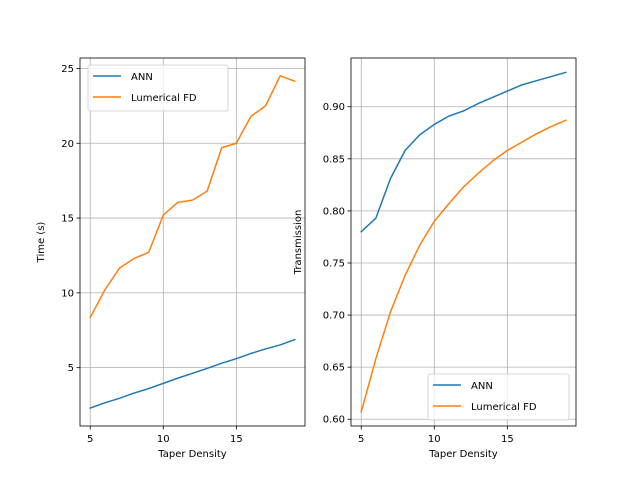 Image resolution: width=640 pixels, height=480 pixels. Describe the element at coordinates (298, 243) in the screenshot. I see `y-axis-label: Transmission` at that location.